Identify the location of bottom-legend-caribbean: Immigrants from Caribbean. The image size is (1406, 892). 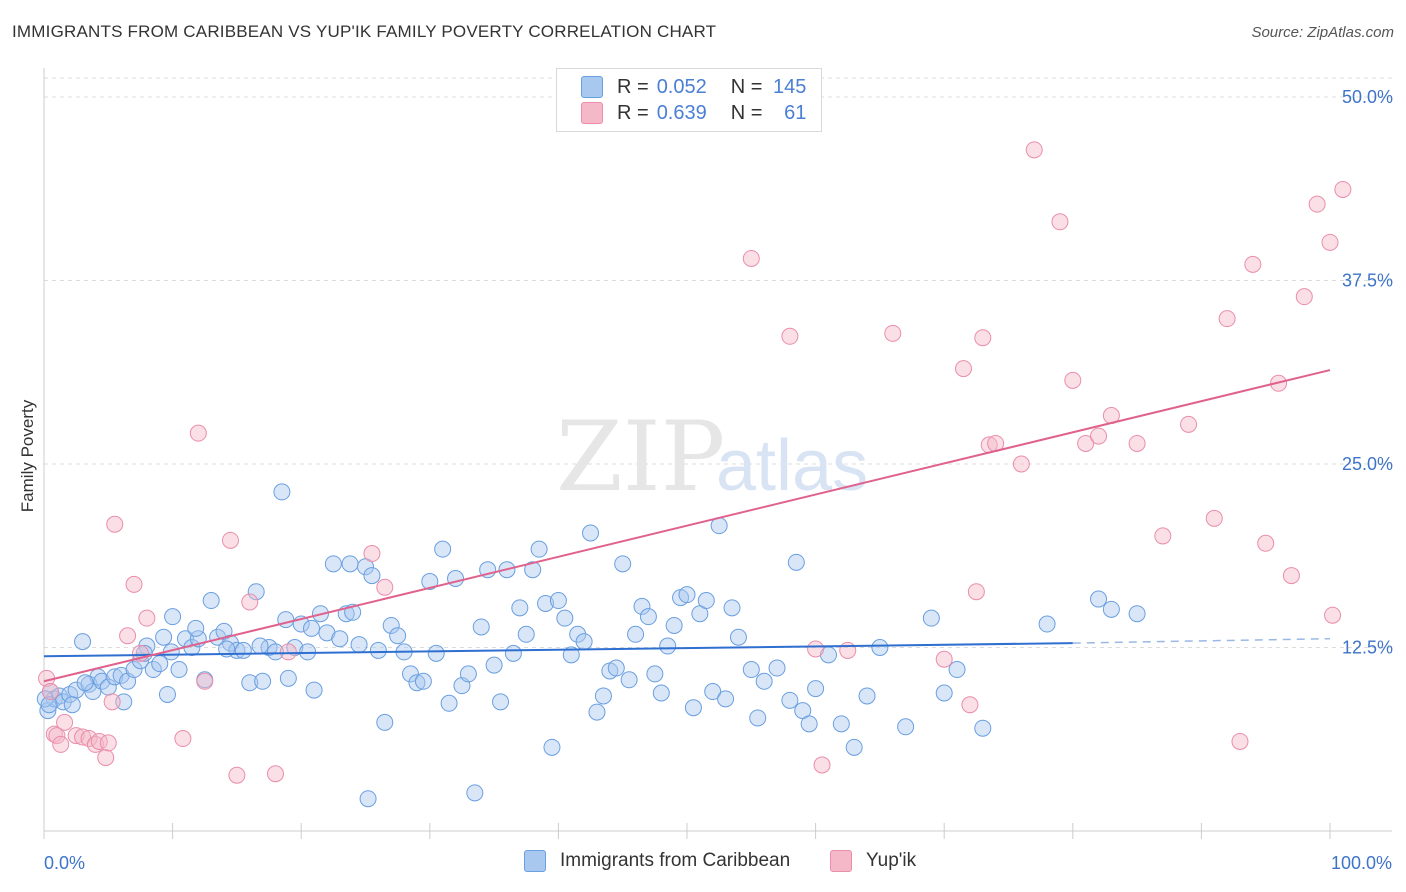
(657, 861).